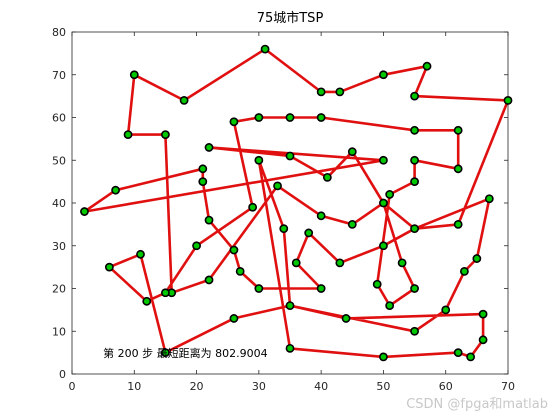 This screenshot has width=560, height=420. Describe the element at coordinates (383, 386) in the screenshot. I see `x-tick-label: 50` at that location.